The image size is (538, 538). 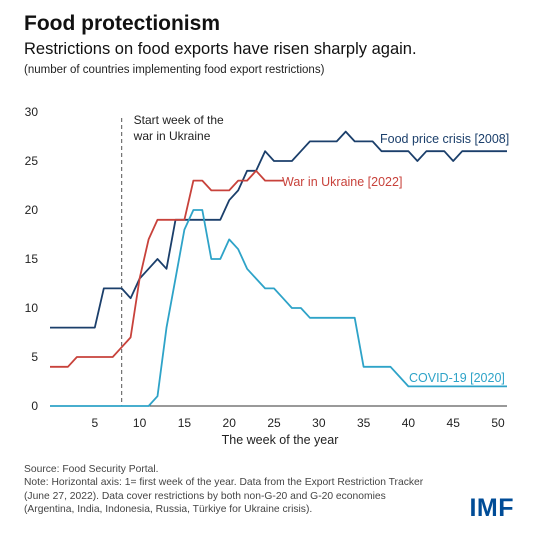 I want to click on y-tick-label: 25, so click(x=32, y=161).